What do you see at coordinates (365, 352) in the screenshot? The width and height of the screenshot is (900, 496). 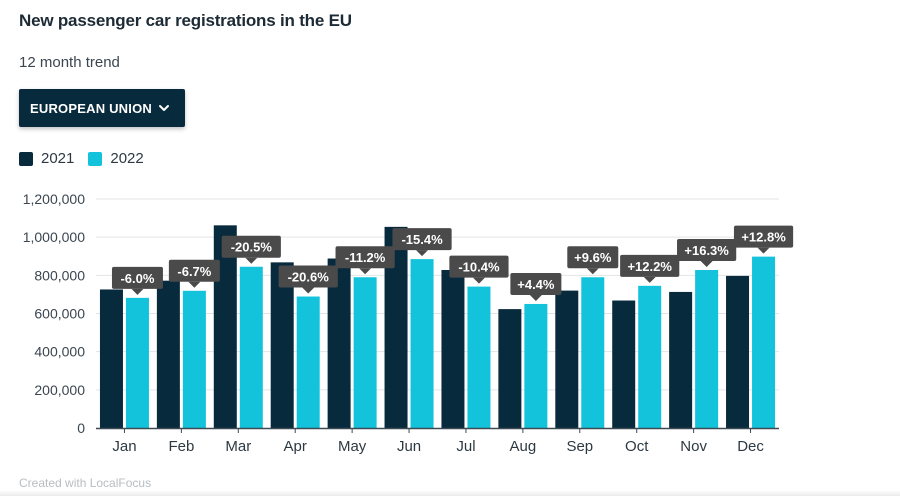 I see `bar-2022-may` at bounding box center [365, 352].